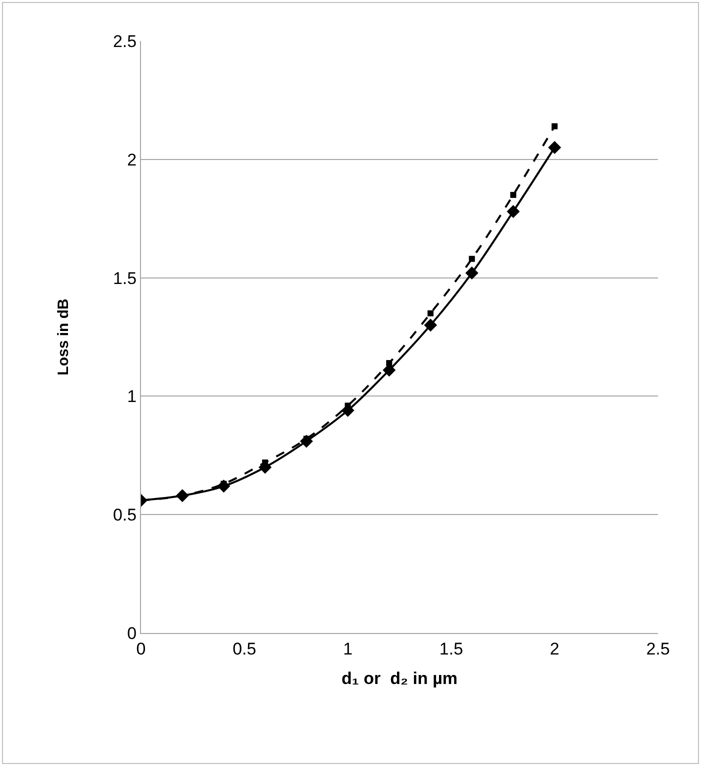  Describe the element at coordinates (124, 41) in the screenshot. I see `y-tick-label: 2.5` at that location.